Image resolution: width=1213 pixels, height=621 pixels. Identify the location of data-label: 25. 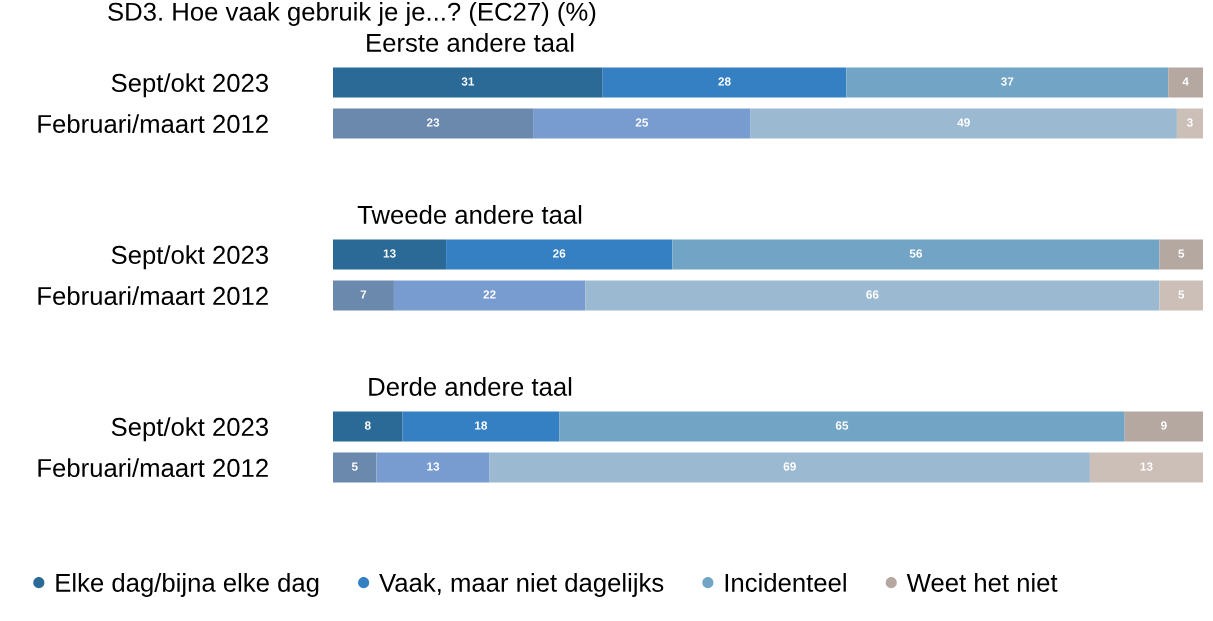
(642, 122).